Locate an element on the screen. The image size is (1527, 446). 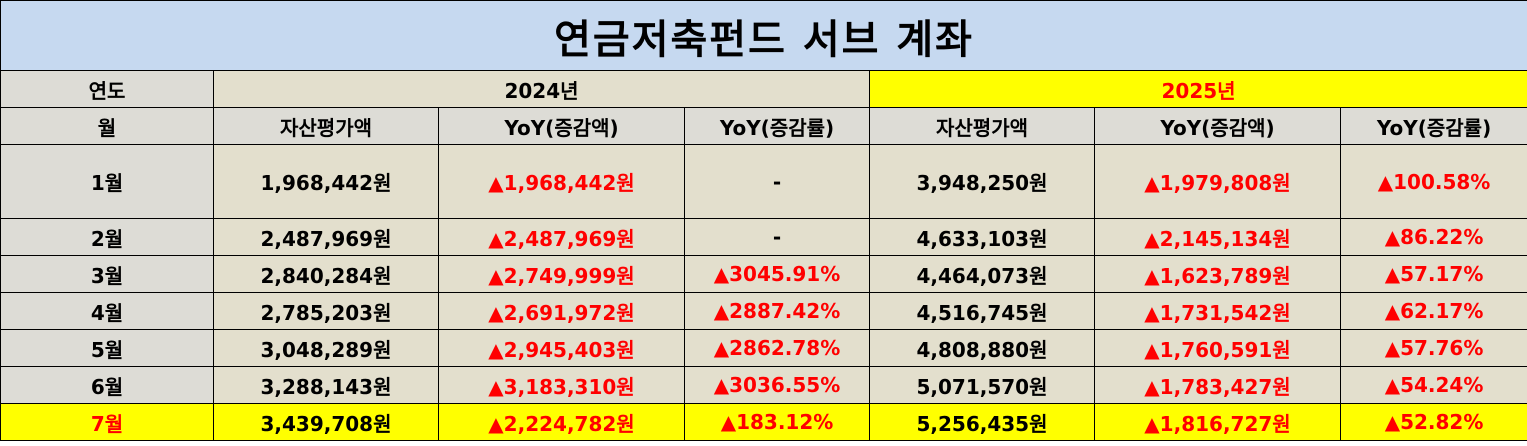
month-cell: 3월 is located at coordinates (107, 274).